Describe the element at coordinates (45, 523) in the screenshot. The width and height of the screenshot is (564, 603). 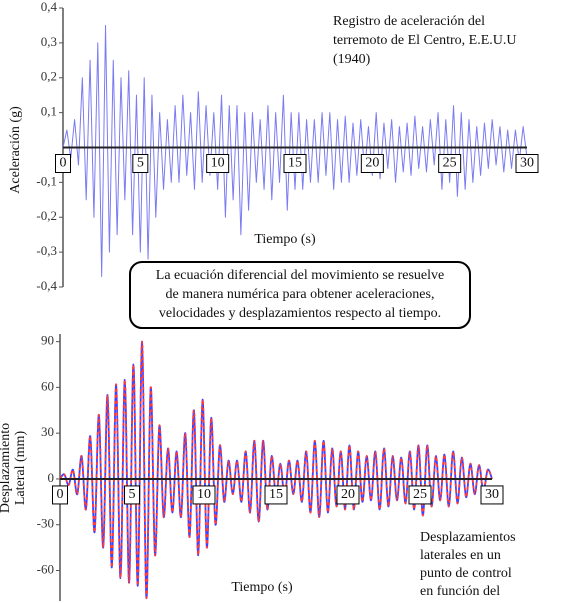
I see `y-tick-label: -30` at that location.